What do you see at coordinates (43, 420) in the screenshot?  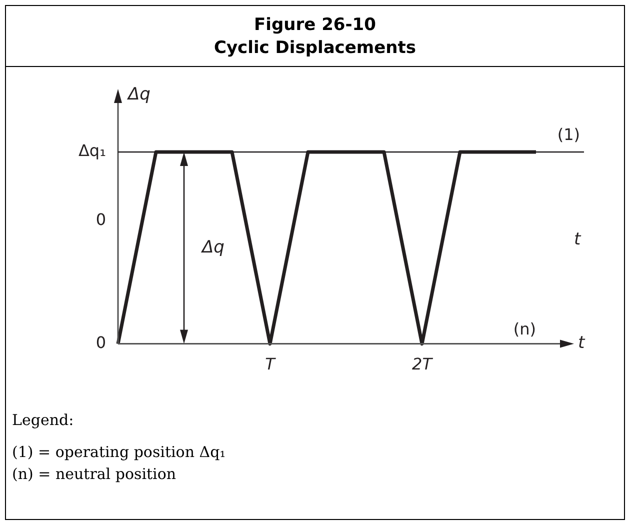 I see `text: Legend:` at bounding box center [43, 420].